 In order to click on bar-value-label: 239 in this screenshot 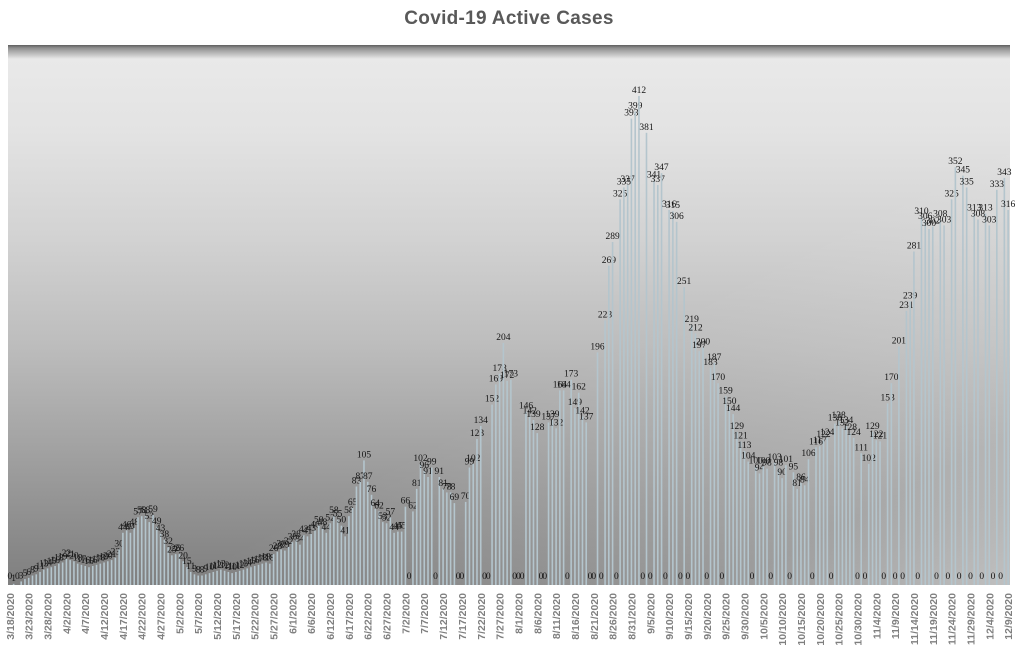, I will do `click(910, 296)`.